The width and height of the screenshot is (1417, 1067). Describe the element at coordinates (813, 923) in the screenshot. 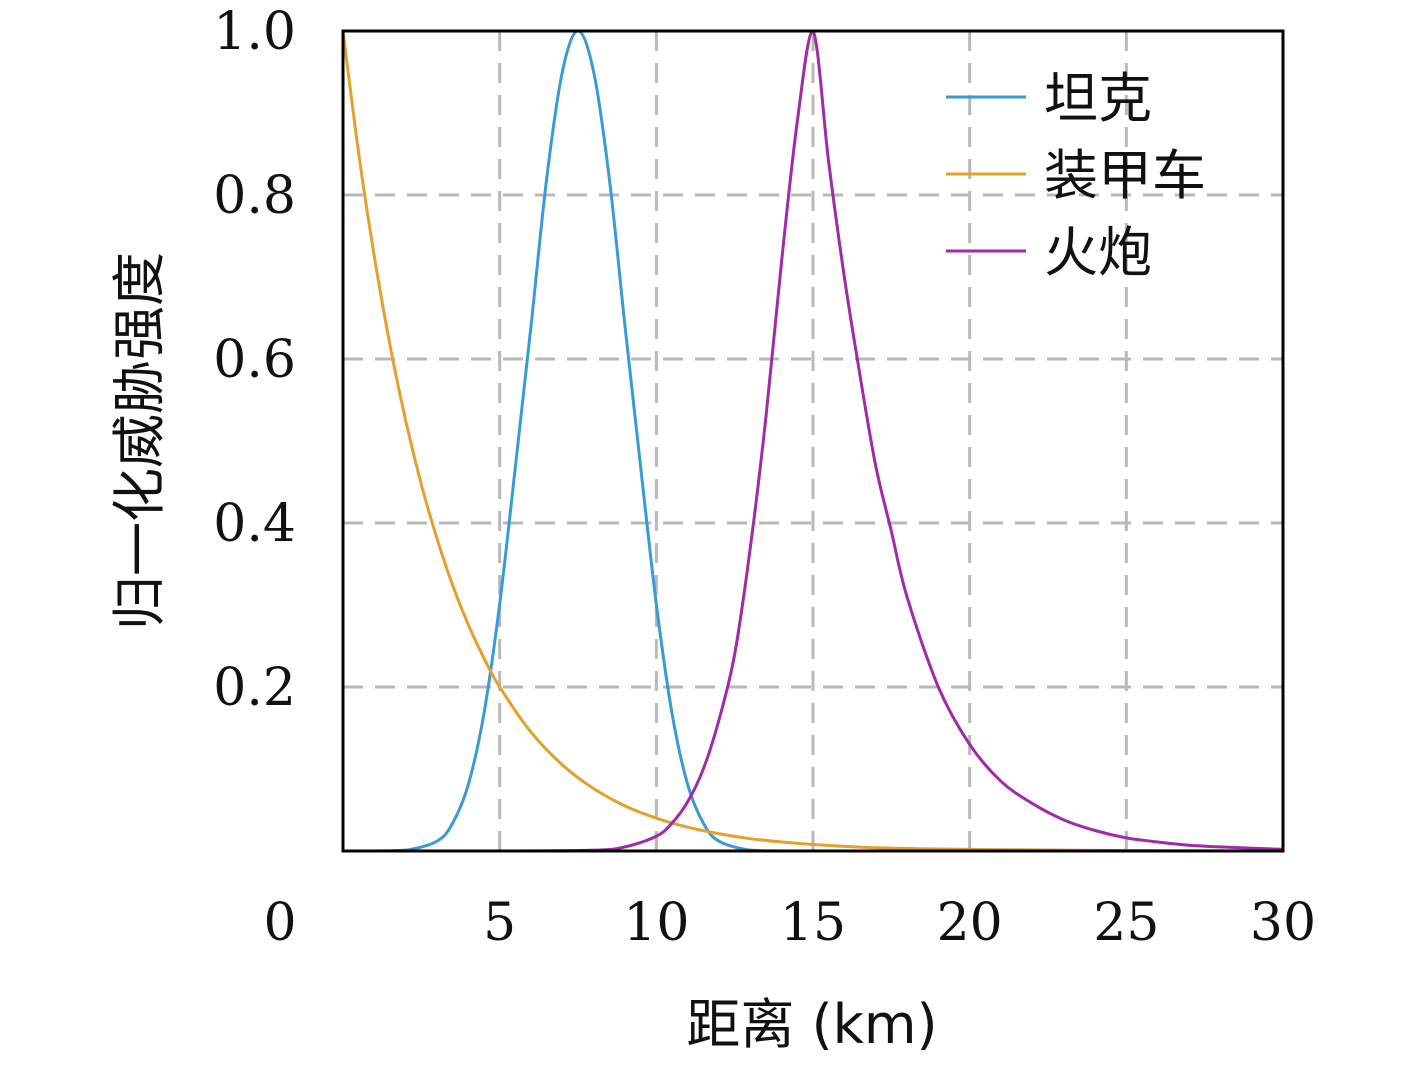

I see `x-tick-label-3: 15` at that location.